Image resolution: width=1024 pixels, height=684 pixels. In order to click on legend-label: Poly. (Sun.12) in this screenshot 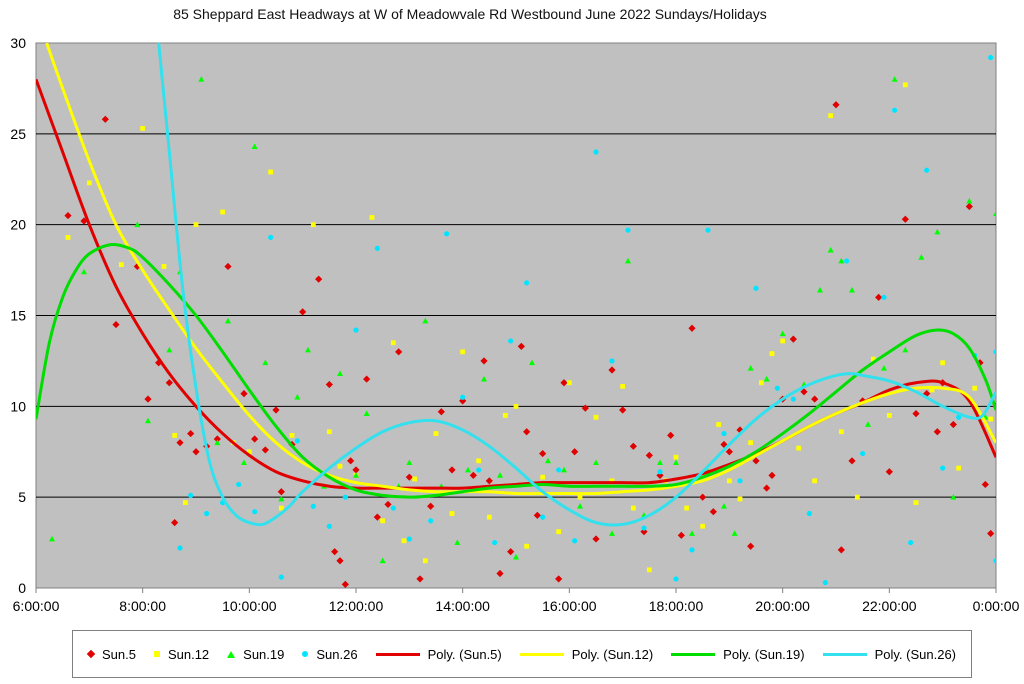, I will do `click(612, 654)`.